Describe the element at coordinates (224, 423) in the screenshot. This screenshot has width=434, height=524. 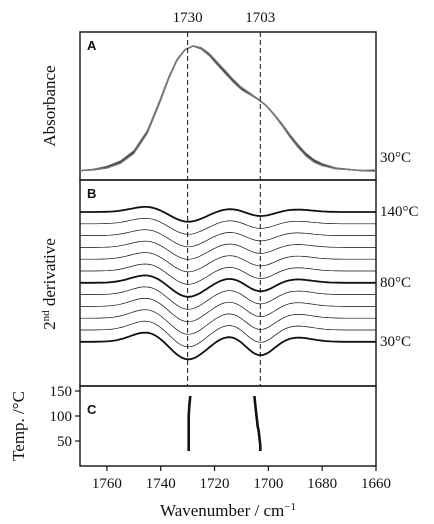
I see `panel-c-plot` at that location.